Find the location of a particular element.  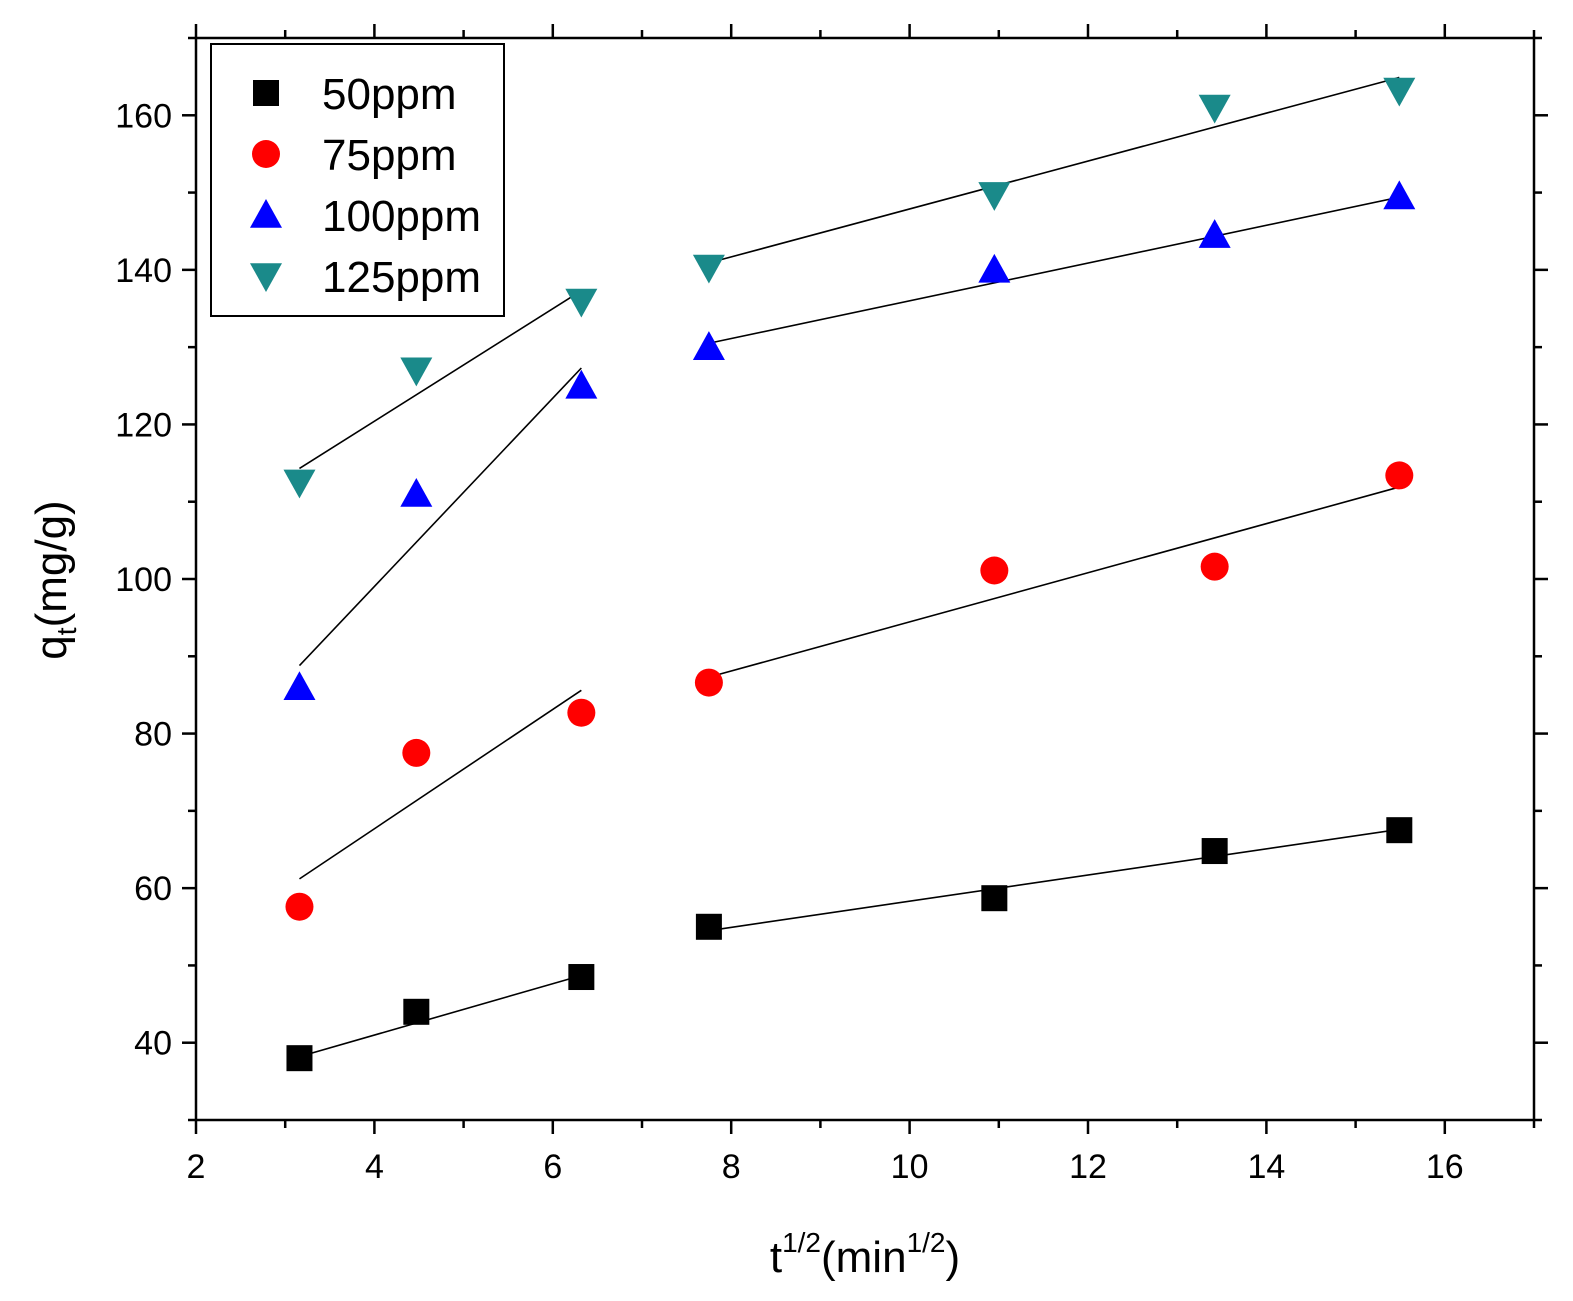

legend: 50ppm 75ppm 100ppm 125ppm is located at coordinates (357, 180).